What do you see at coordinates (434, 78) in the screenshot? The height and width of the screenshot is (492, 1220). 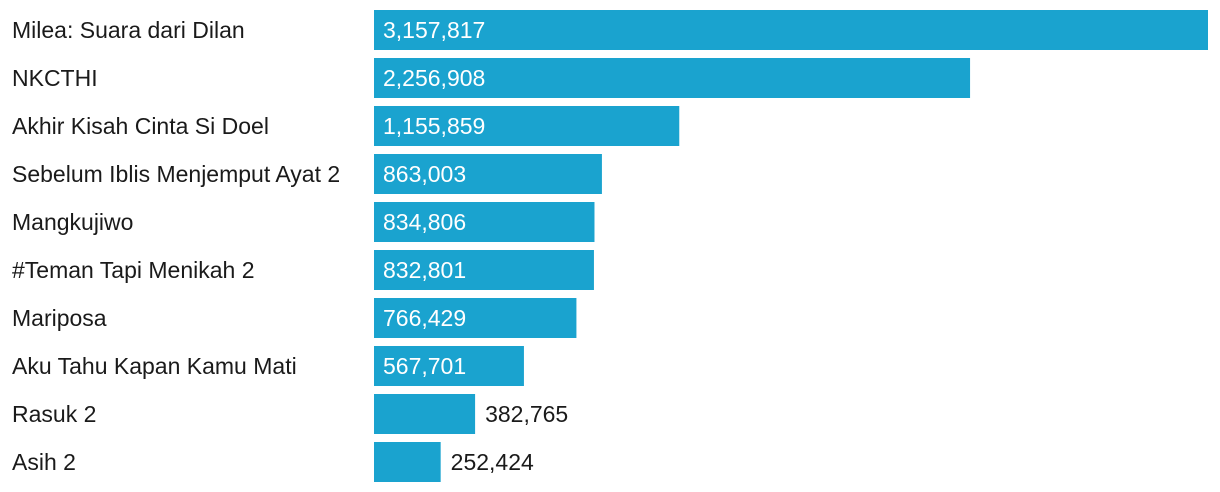 I see `value-label: 2,256,908` at bounding box center [434, 78].